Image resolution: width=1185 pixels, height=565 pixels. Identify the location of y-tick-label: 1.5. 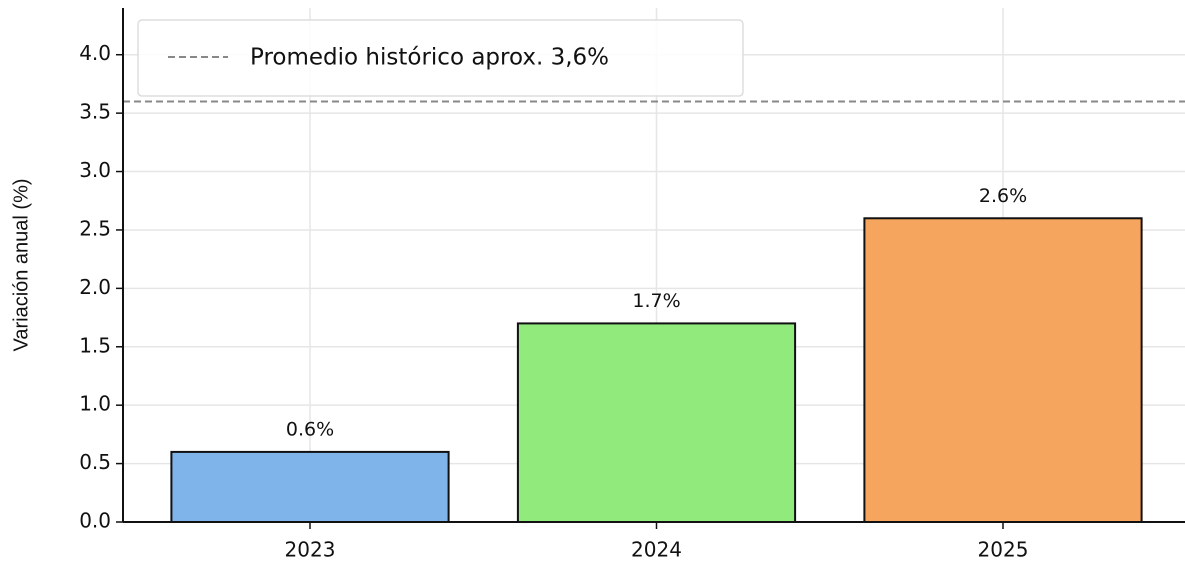
(95, 345).